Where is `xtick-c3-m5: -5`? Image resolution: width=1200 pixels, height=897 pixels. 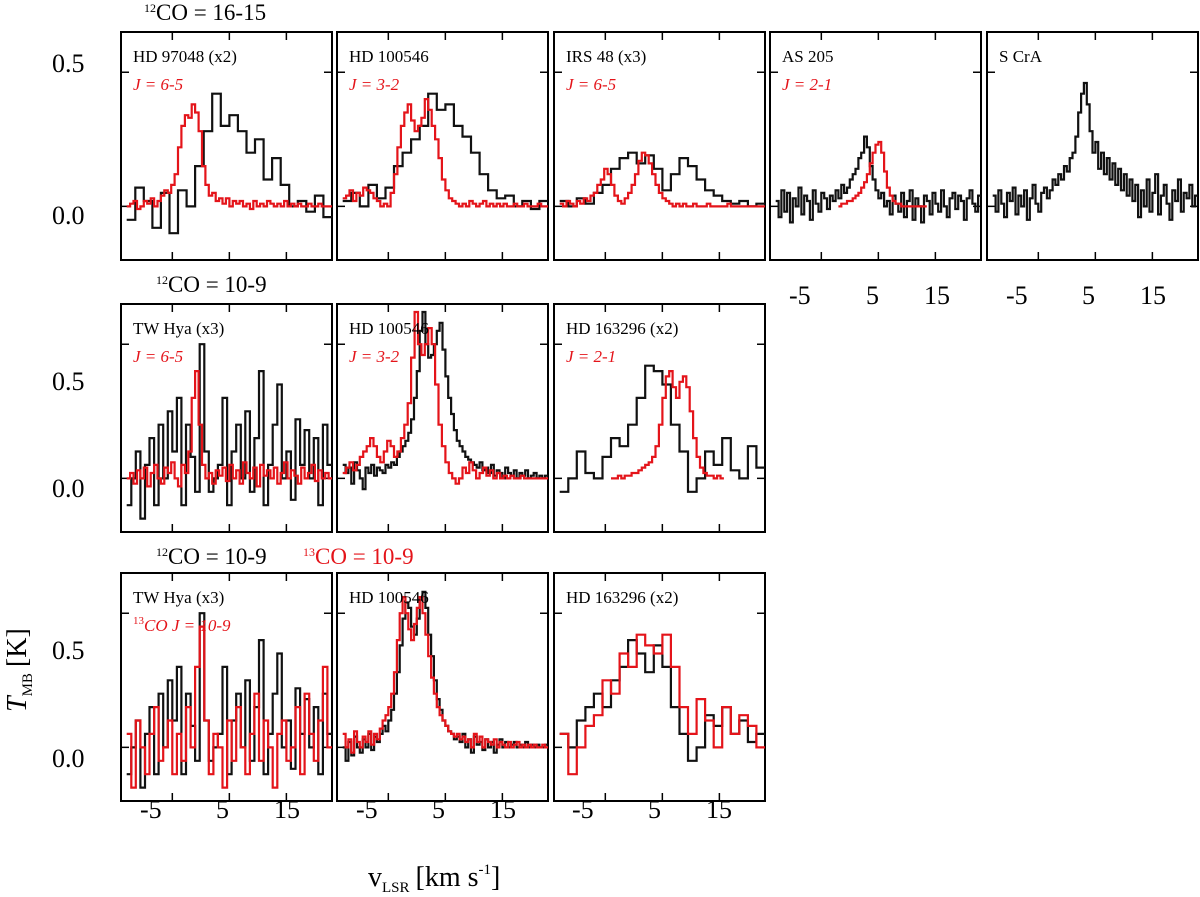 xtick-c3-m5: -5 is located at coordinates (583, 809).